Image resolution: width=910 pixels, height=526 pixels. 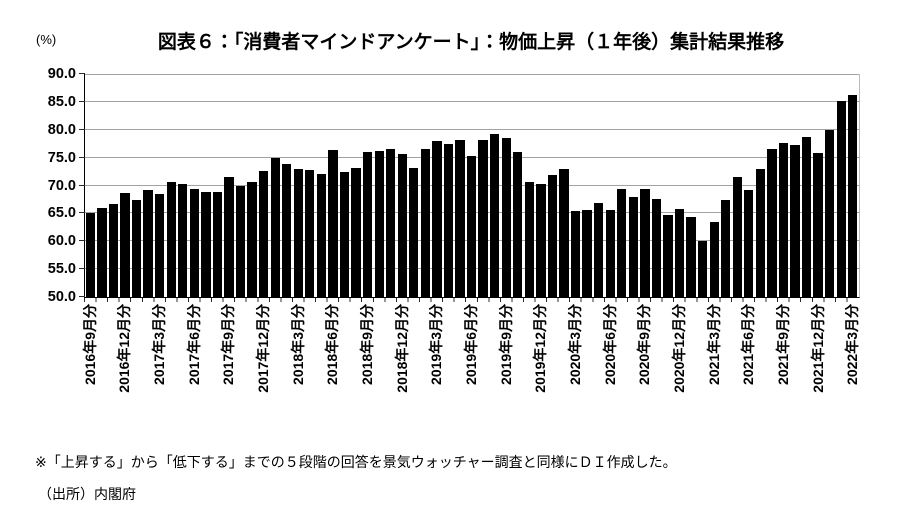 I want to click on x-axis-tick-label: 2018年3月分, so click(x=297, y=344).